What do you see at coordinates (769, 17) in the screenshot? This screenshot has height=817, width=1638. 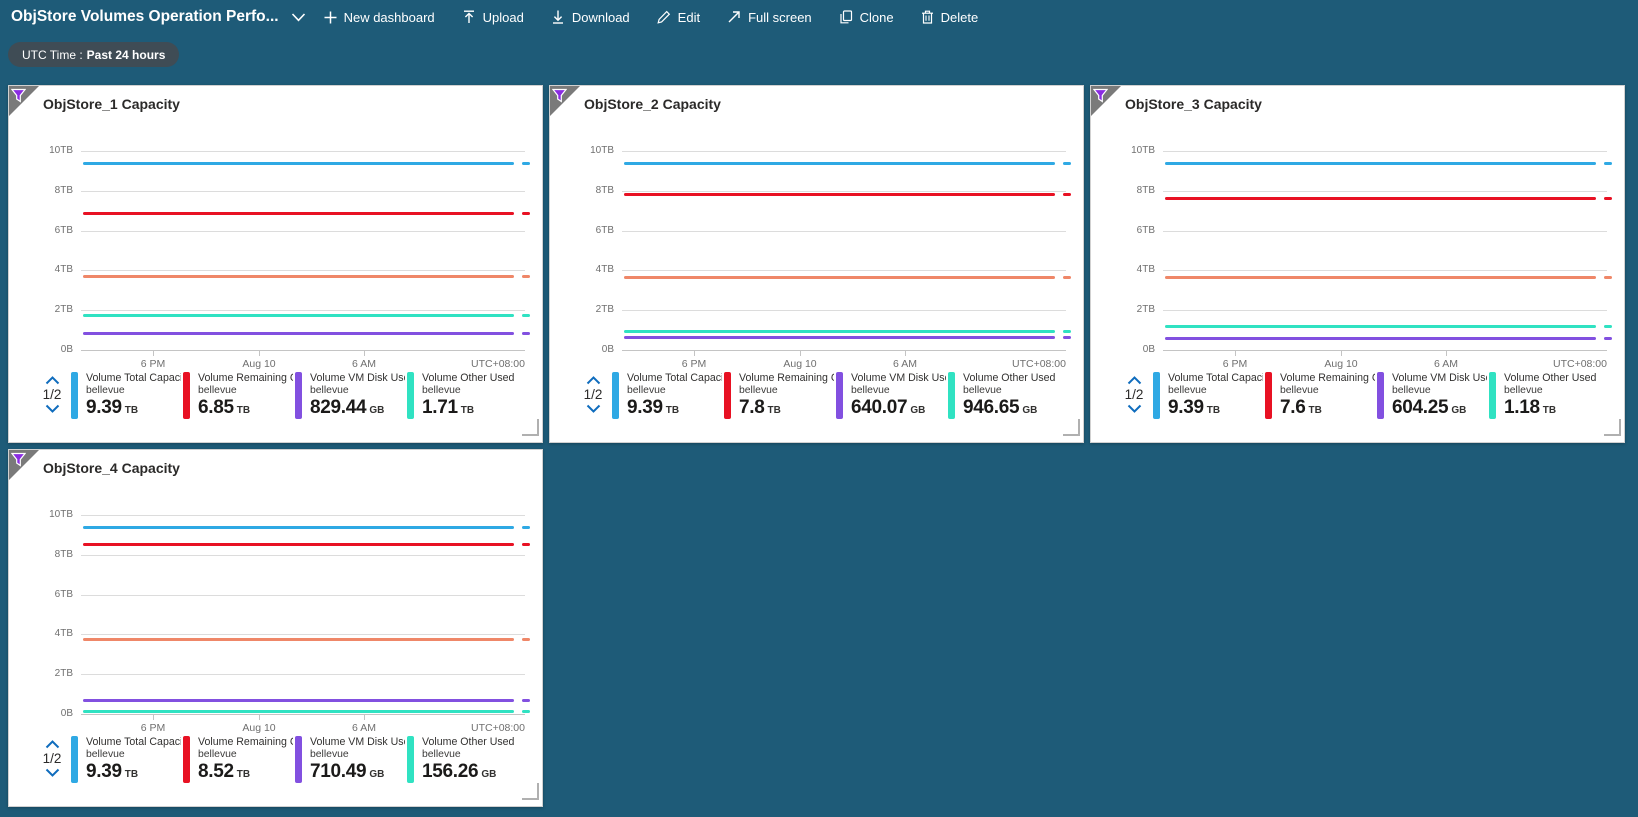 I see `fullscreen-button: Full screen` at bounding box center [769, 17].